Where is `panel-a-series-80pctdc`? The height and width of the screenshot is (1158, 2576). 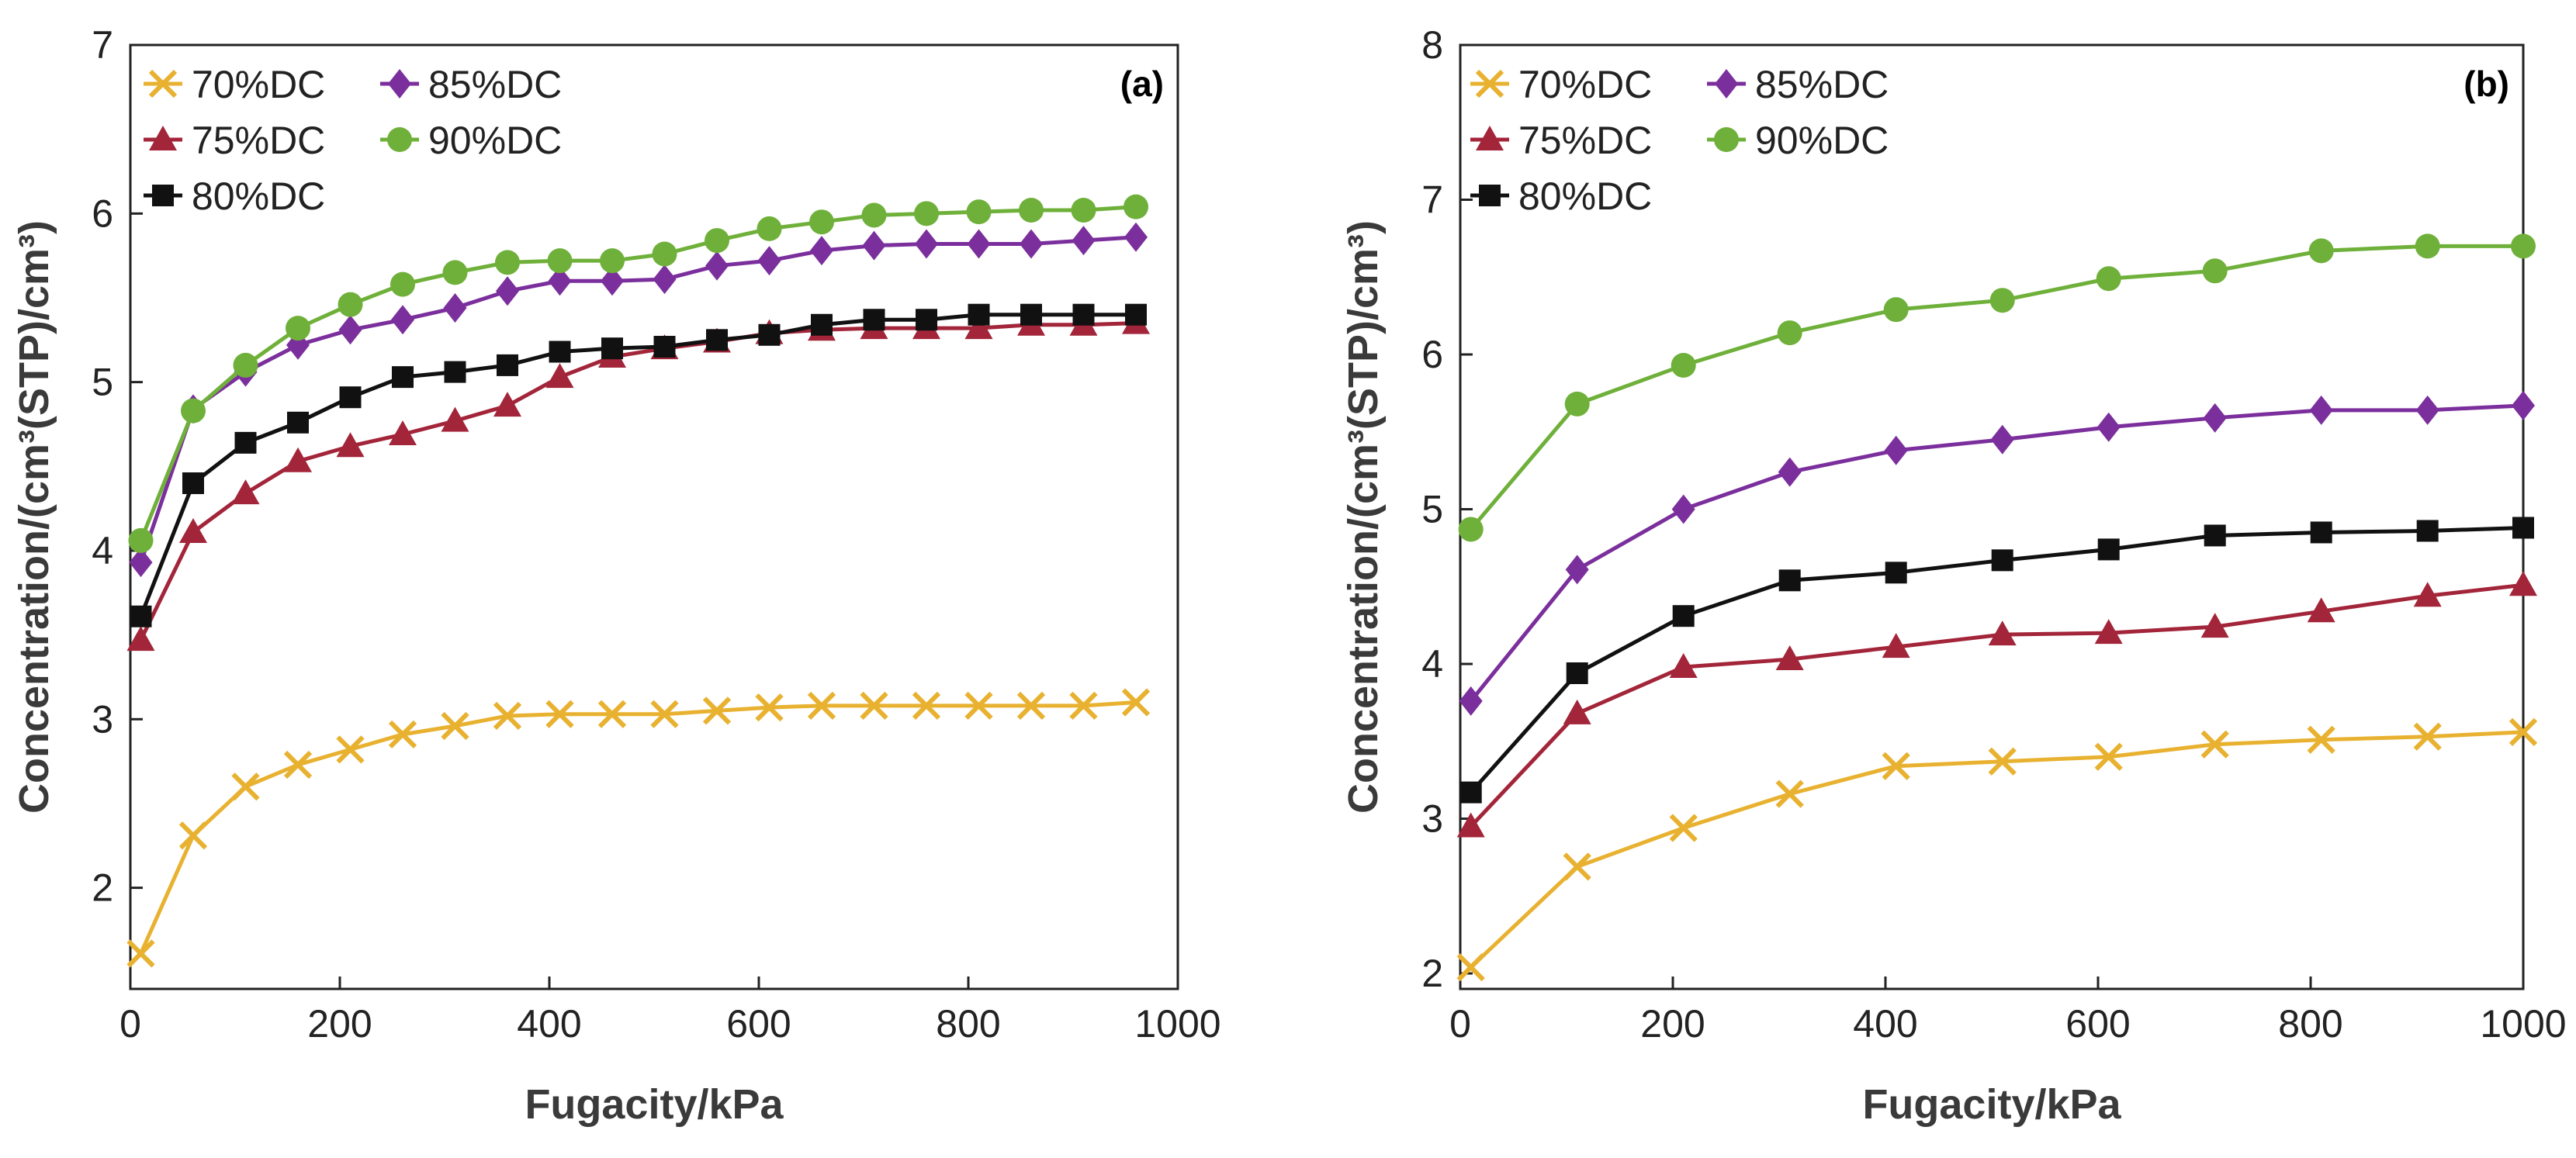
panel-a-series-80pctdc is located at coordinates (638, 465).